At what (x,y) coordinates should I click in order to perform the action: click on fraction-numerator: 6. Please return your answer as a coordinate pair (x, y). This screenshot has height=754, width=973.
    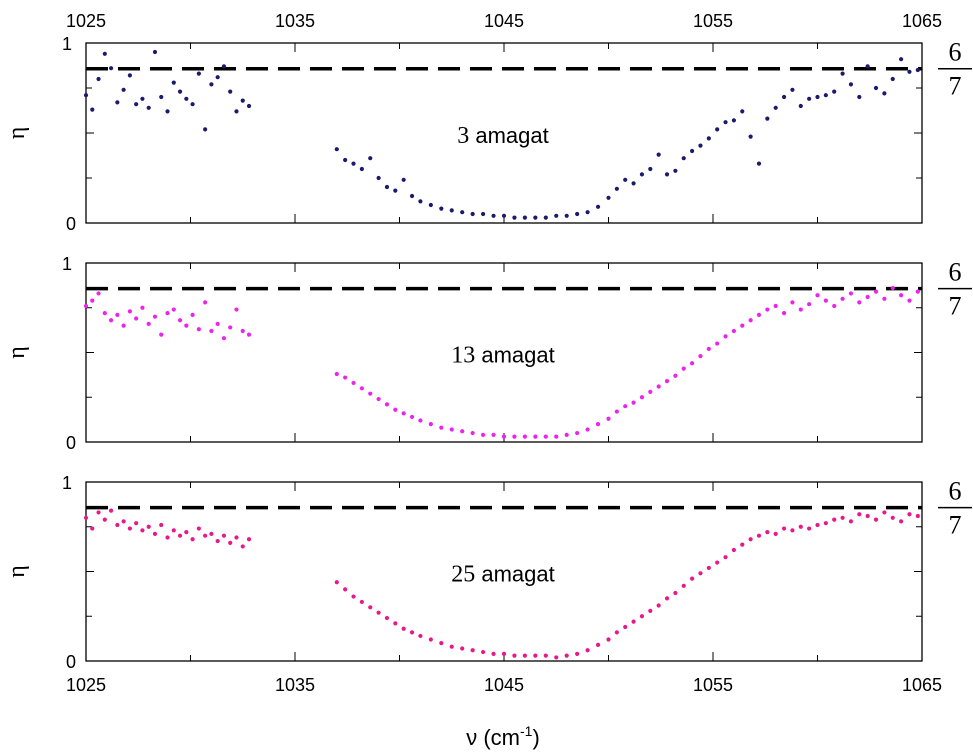
    Looking at the image, I should click on (955, 491).